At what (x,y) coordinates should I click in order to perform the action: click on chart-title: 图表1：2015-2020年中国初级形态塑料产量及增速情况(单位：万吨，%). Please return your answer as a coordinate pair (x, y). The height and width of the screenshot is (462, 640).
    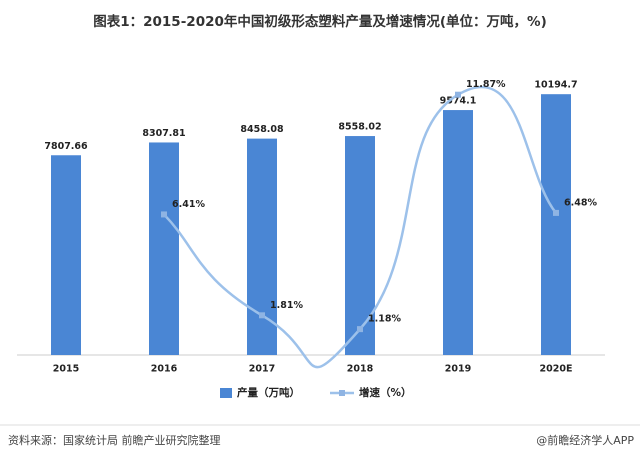
    Looking at the image, I should click on (320, 21).